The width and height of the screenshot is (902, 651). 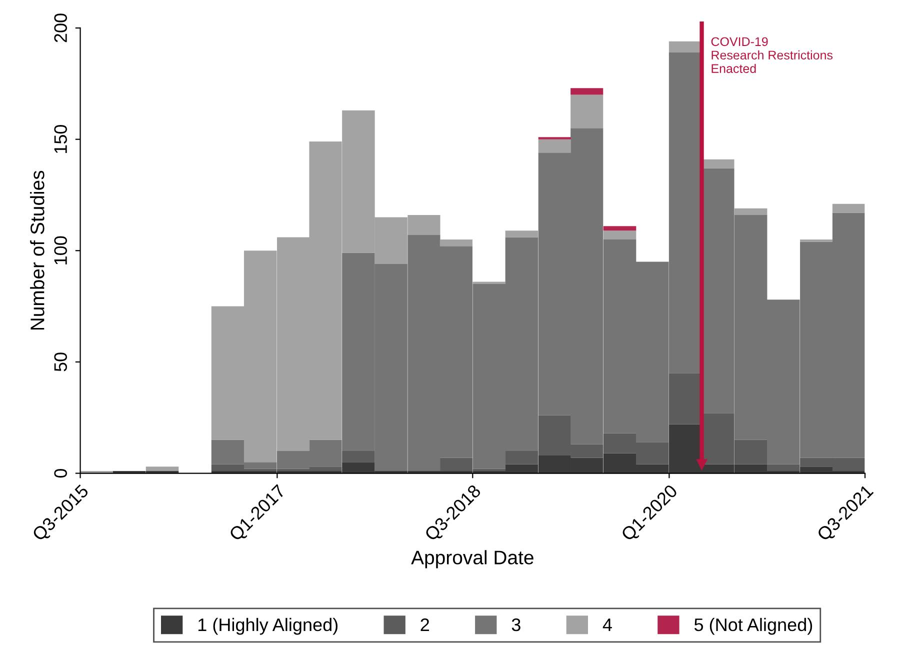 I want to click on legend-label: 2, so click(x=424, y=625).